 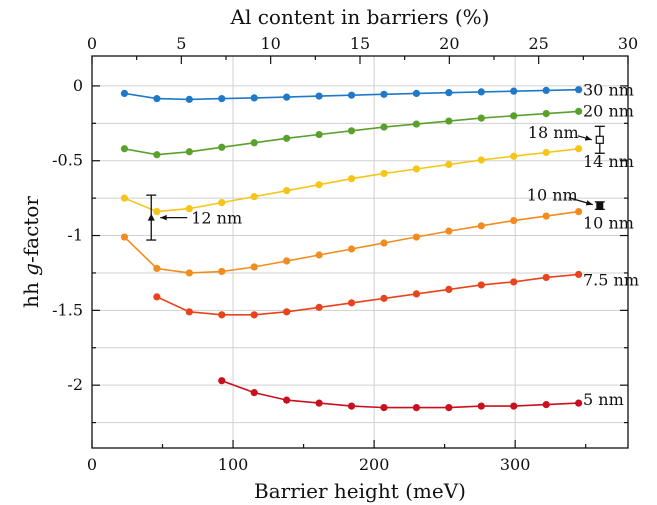 What do you see at coordinates (233, 464) in the screenshot?
I see `x-tick-label: 100` at bounding box center [233, 464].